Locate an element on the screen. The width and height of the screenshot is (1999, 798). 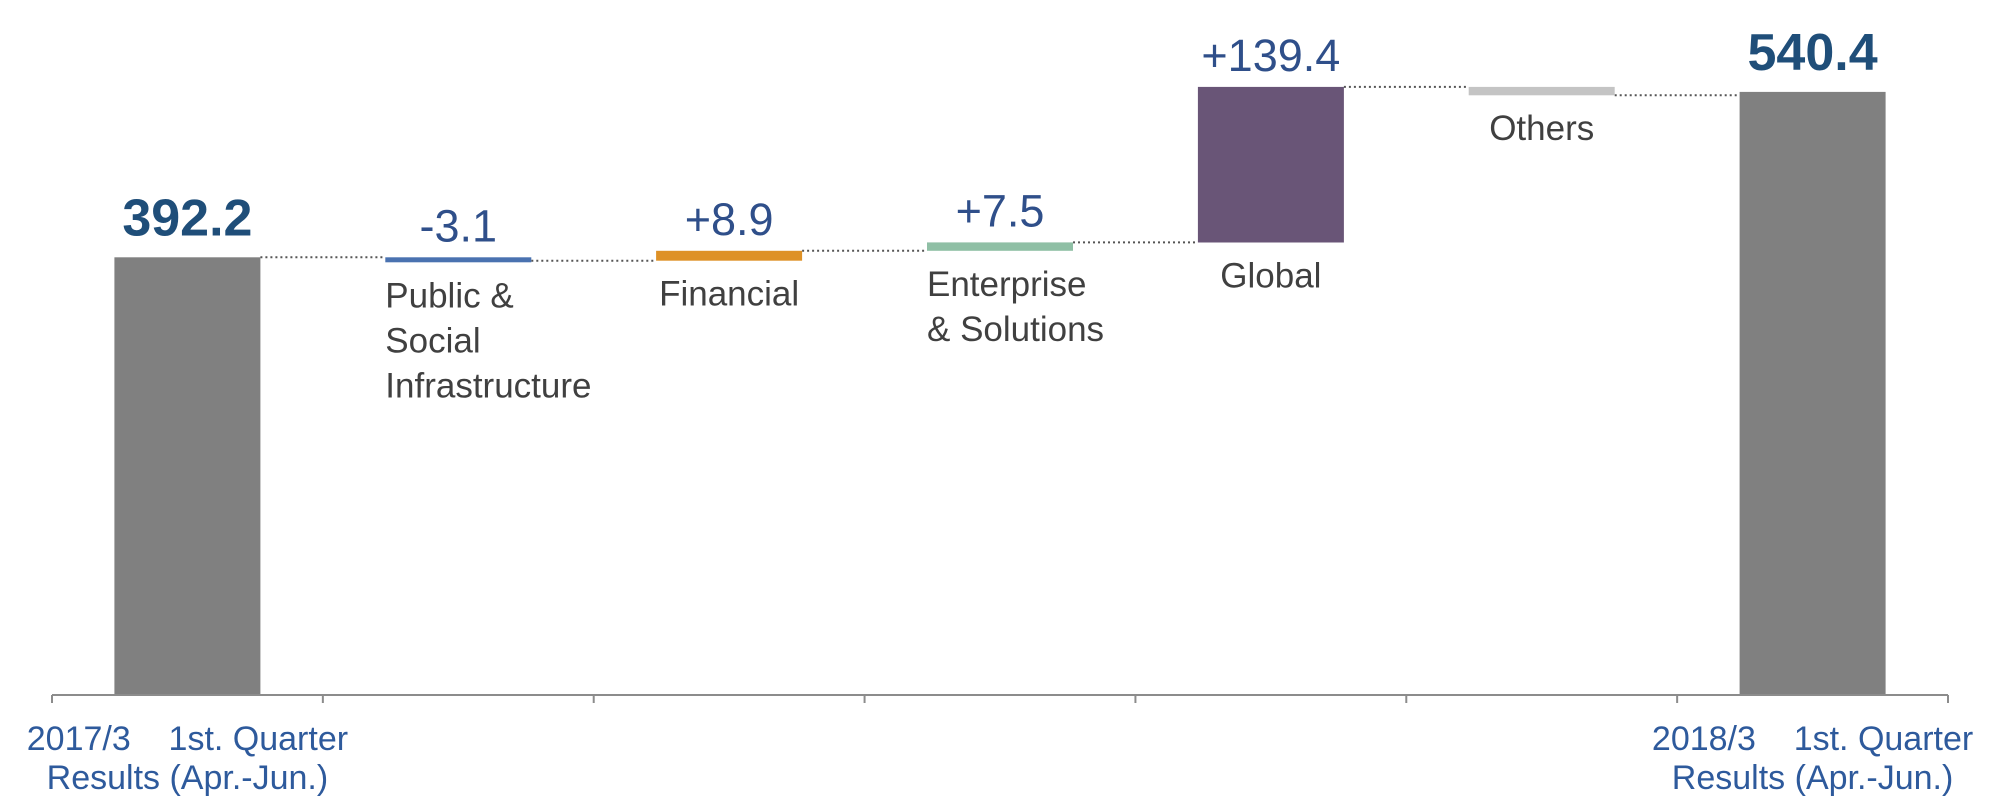
bar-financial is located at coordinates (729, 255).